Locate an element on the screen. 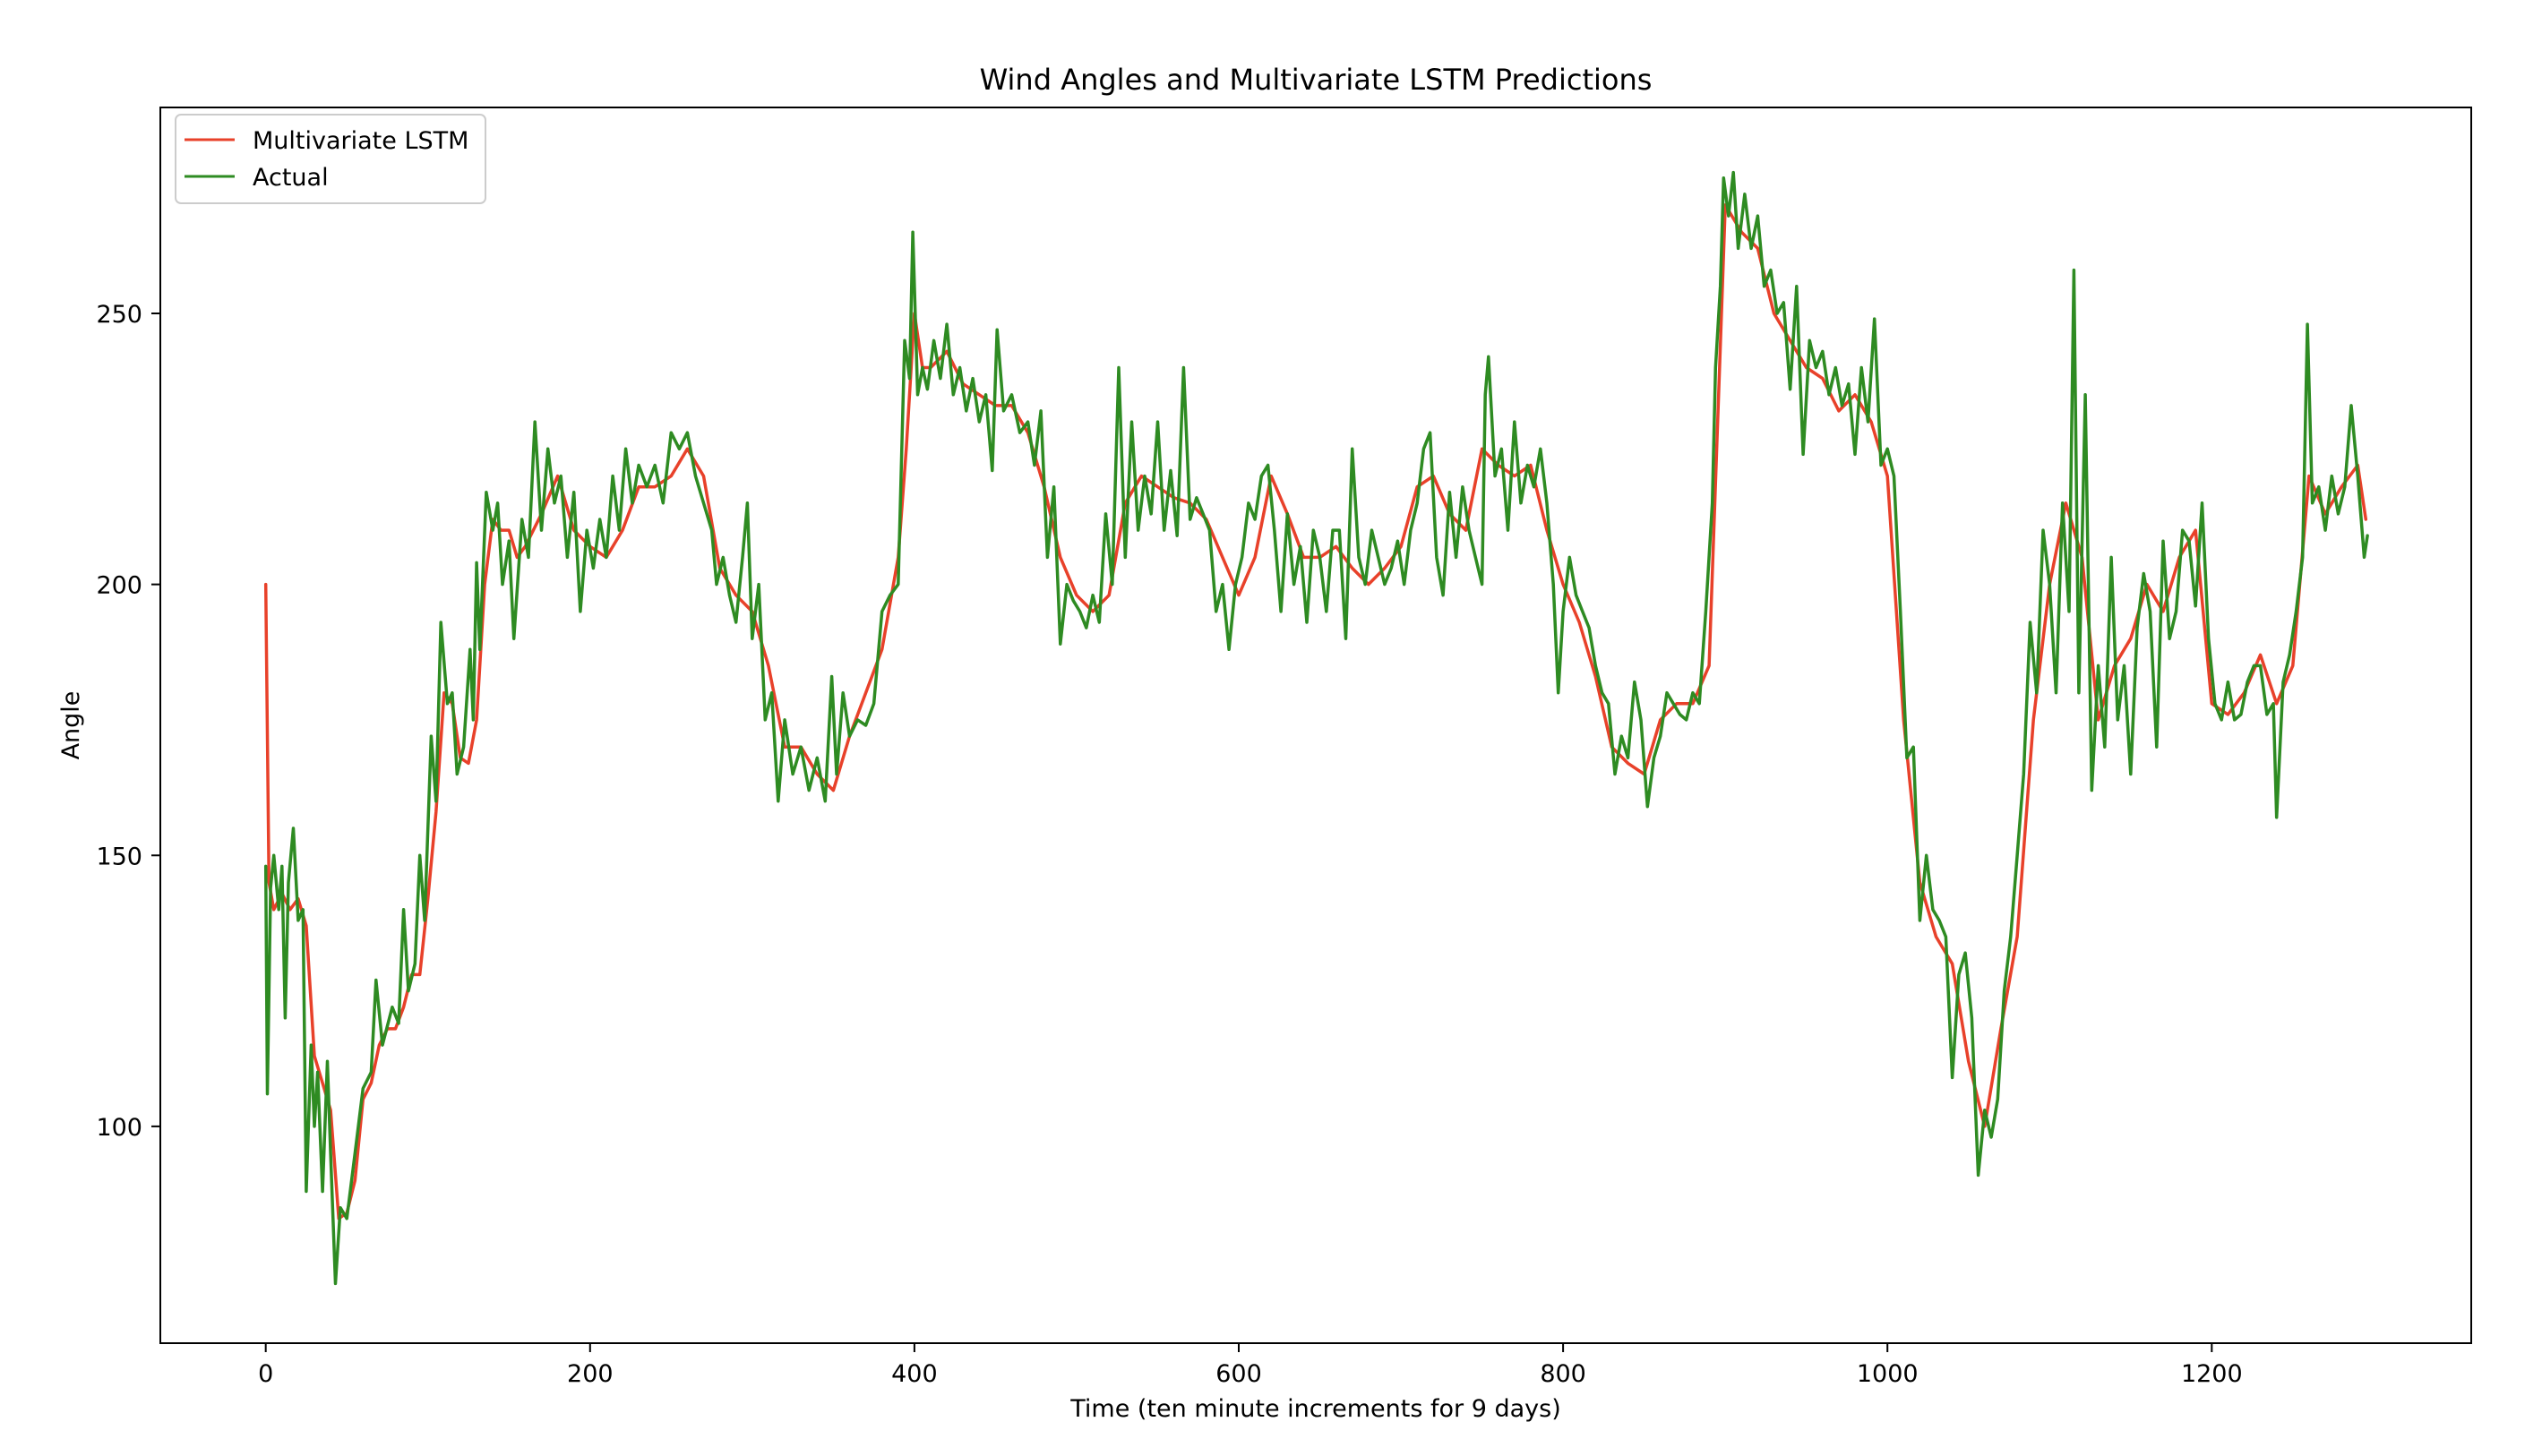 The width and height of the screenshot is (2542, 1456). legend-box is located at coordinates (330, 159).